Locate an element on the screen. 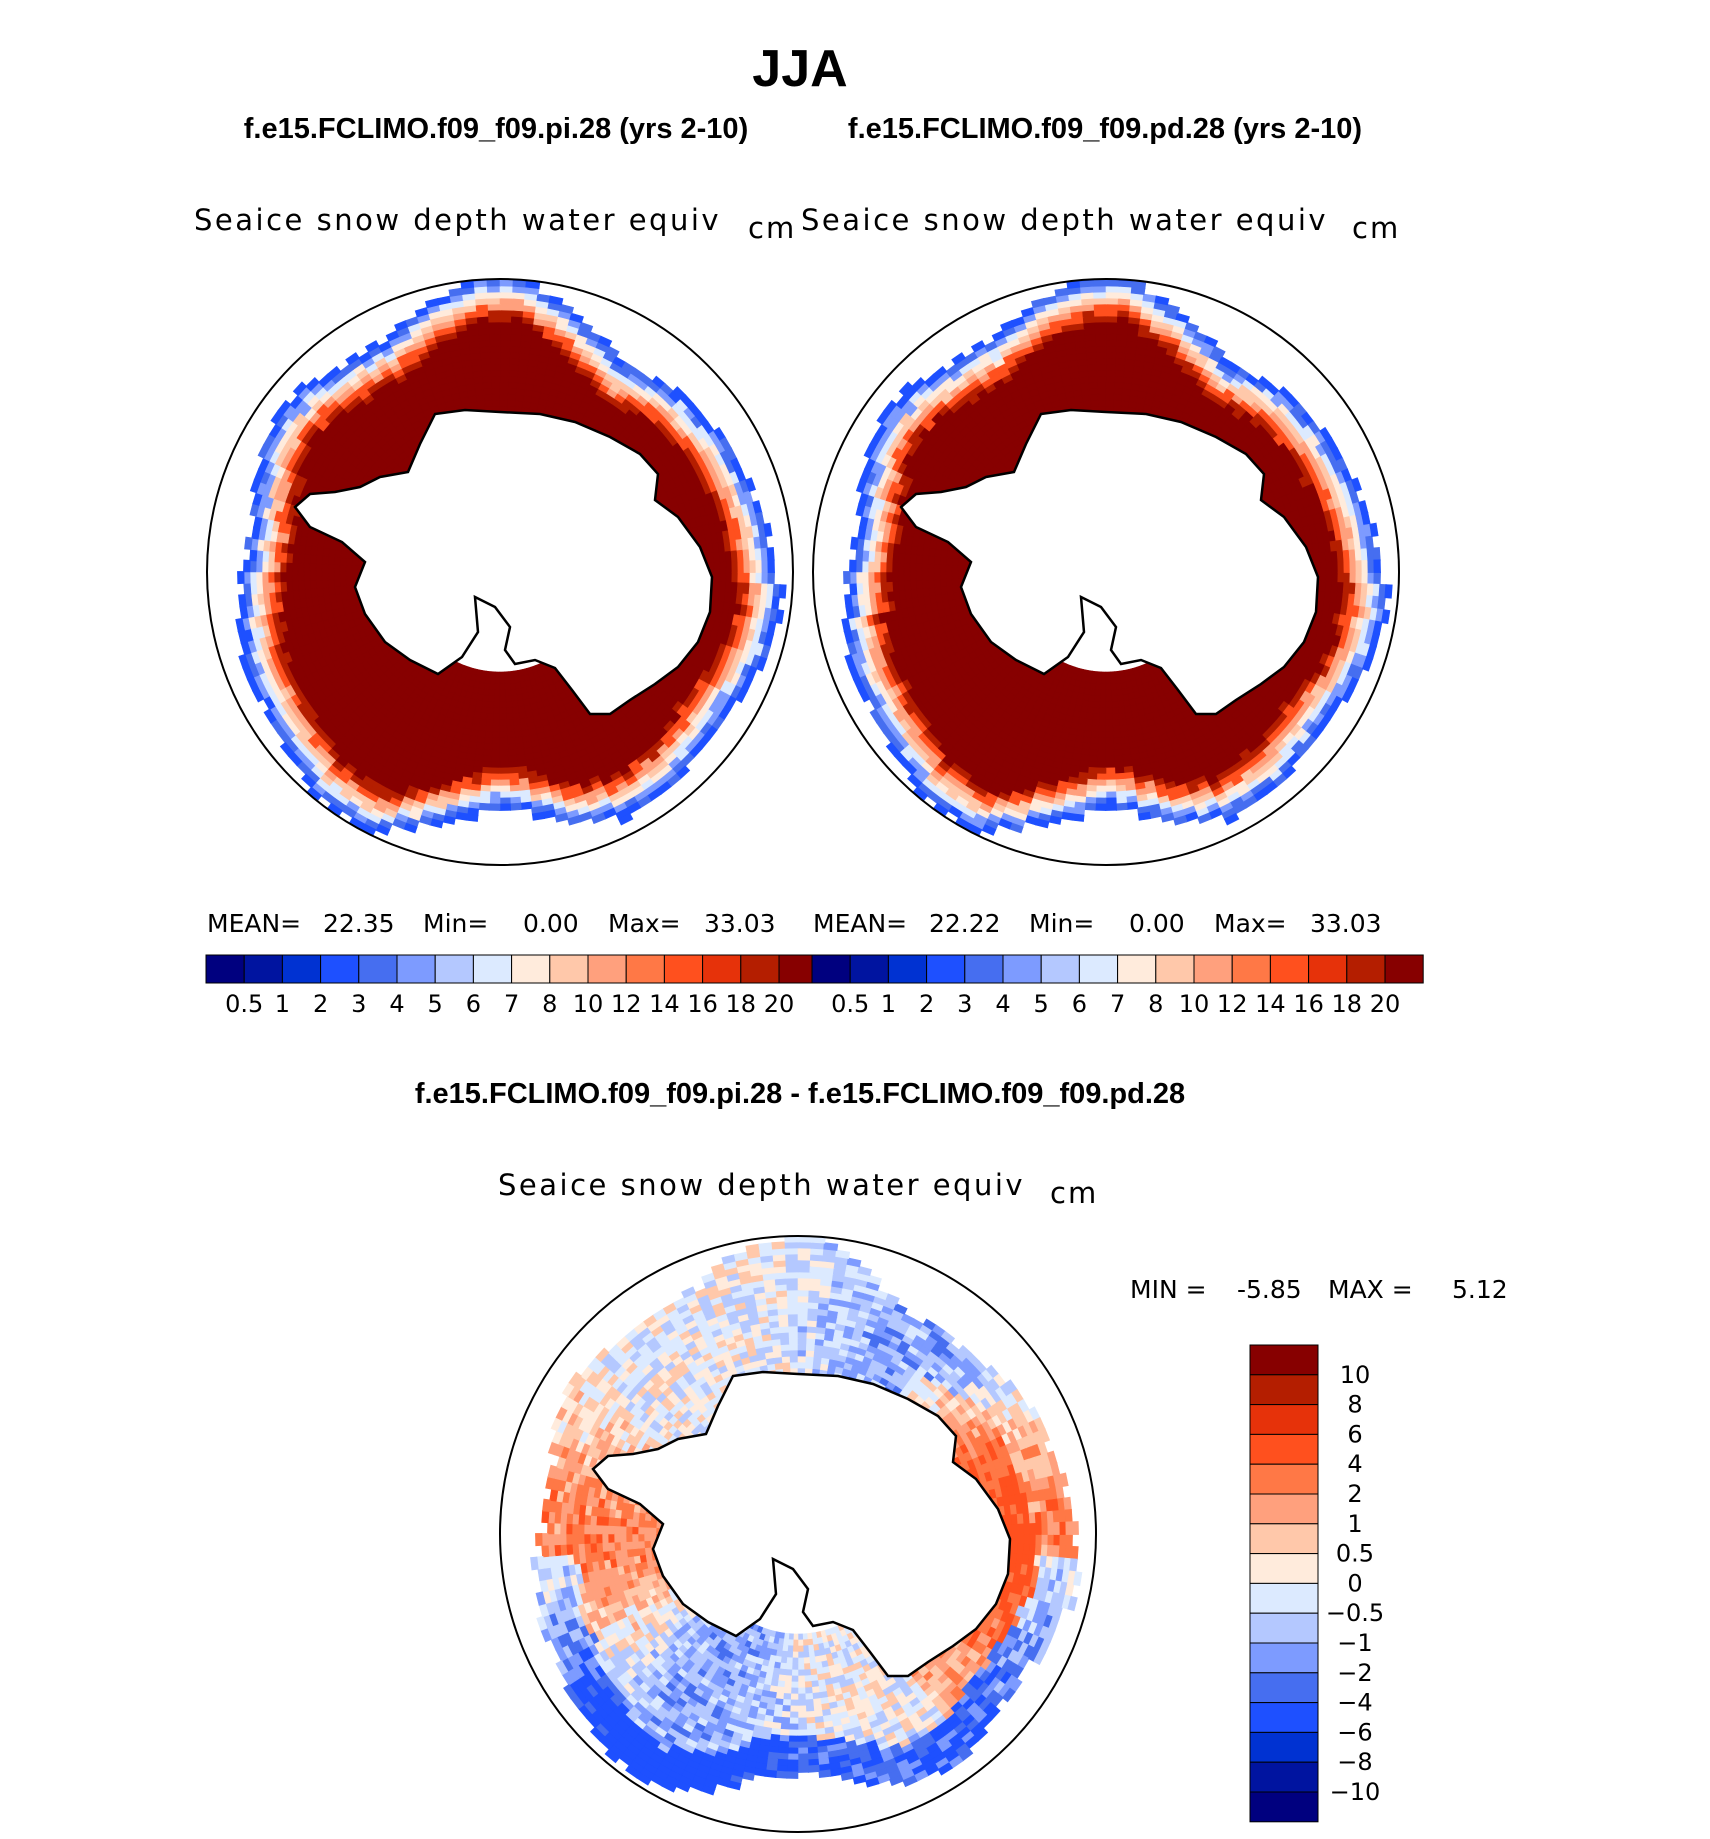  stats-pi: MEAN= 22.35 Min= 0.00 Max= 33.03 is located at coordinates (491, 923).